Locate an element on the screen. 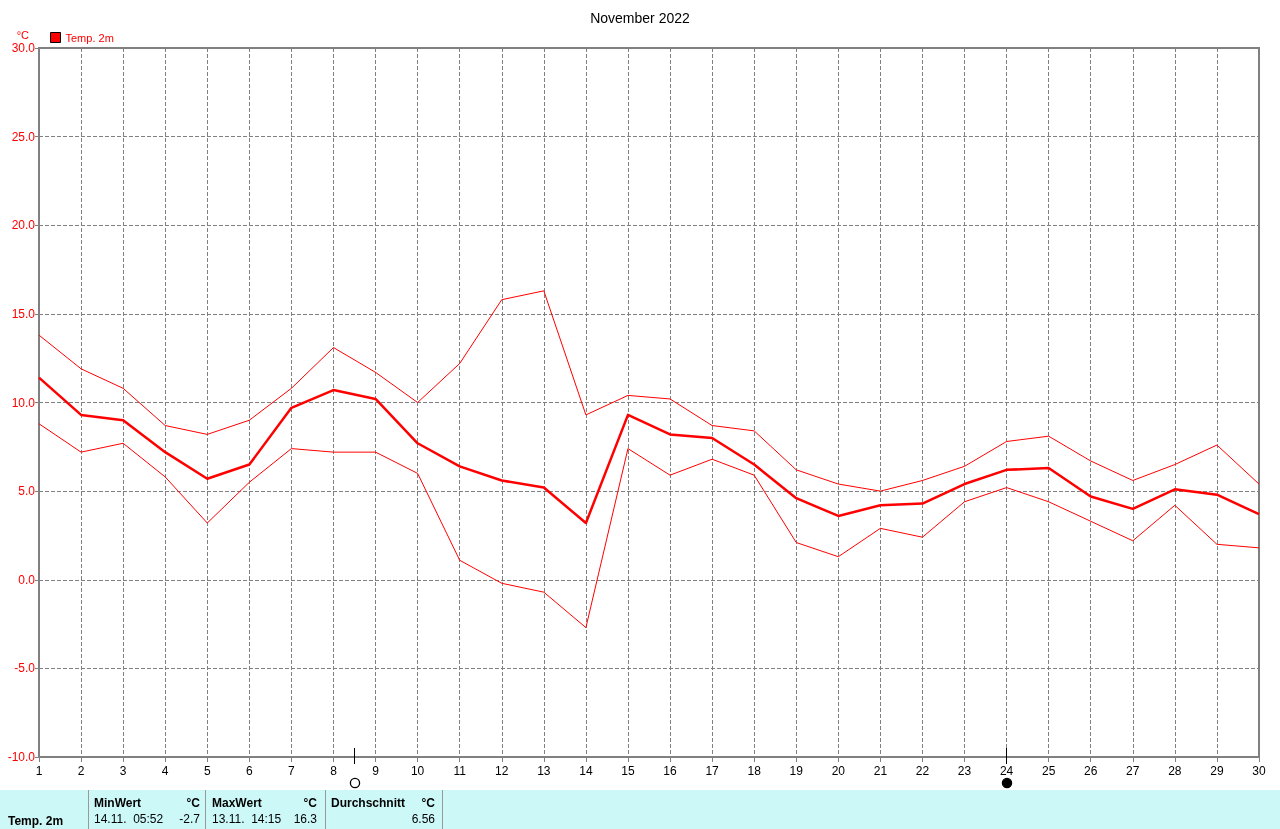 The image size is (1280, 829). x-tick-label: 3 is located at coordinates (123, 771).